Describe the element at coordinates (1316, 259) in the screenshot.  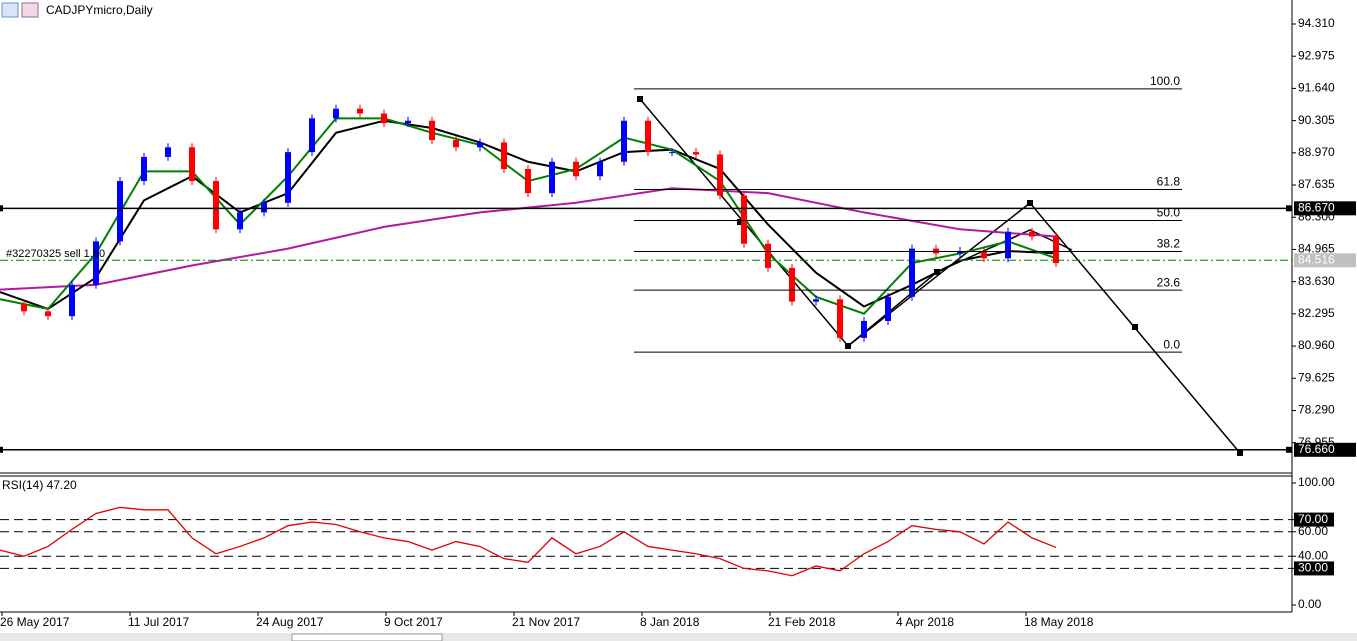
I see `price-box-label: 84.516` at that location.